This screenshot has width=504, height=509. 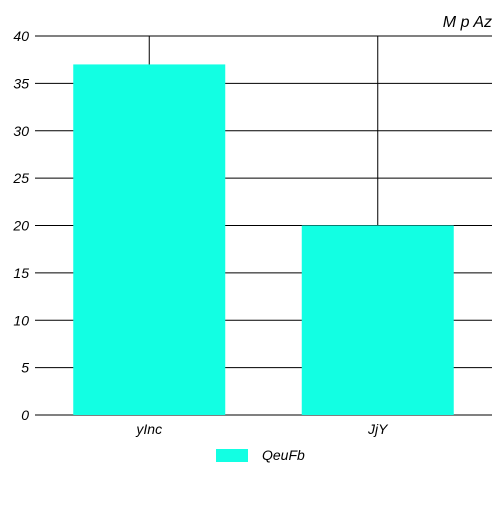 I want to click on chart-title: M p Az, so click(x=467, y=22).